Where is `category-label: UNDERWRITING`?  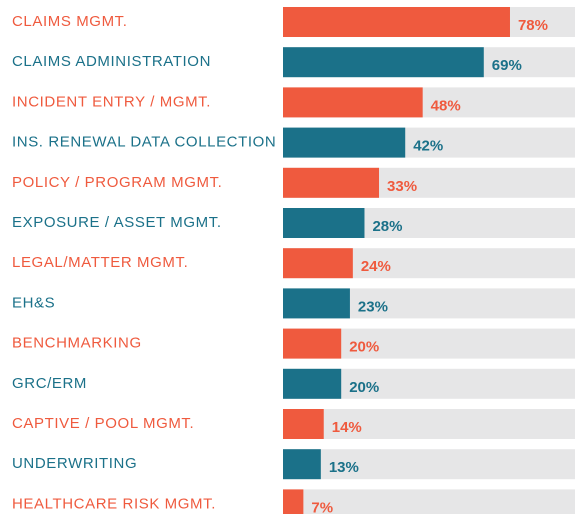 category-label: UNDERWRITING is located at coordinates (74, 463).